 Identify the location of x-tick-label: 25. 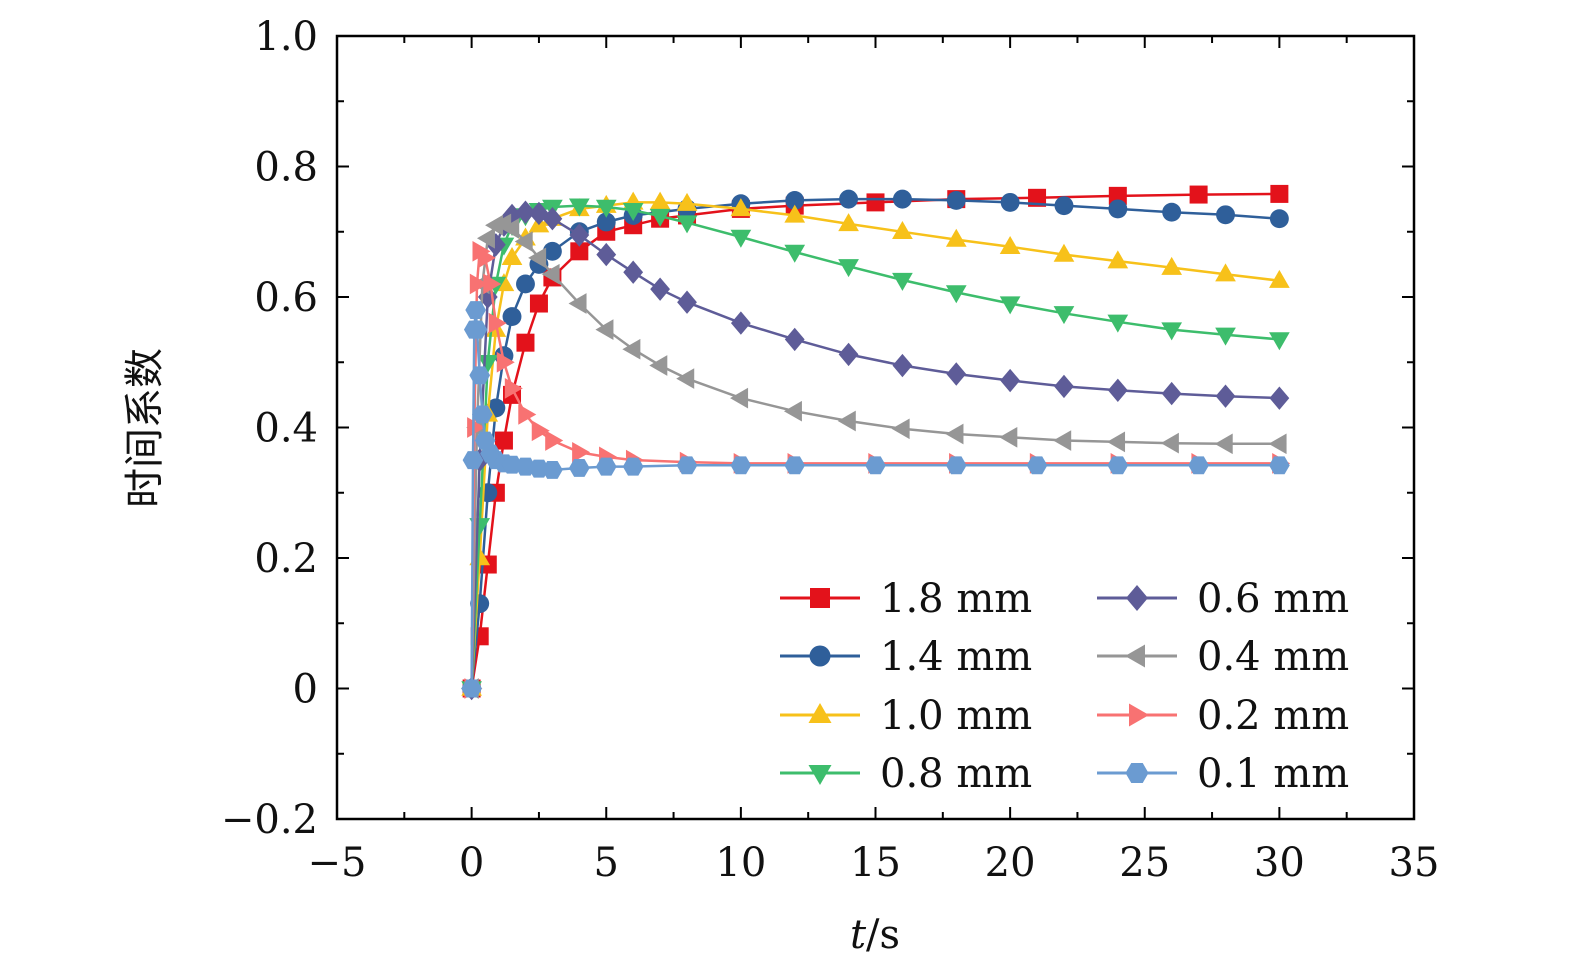
(1144, 863).